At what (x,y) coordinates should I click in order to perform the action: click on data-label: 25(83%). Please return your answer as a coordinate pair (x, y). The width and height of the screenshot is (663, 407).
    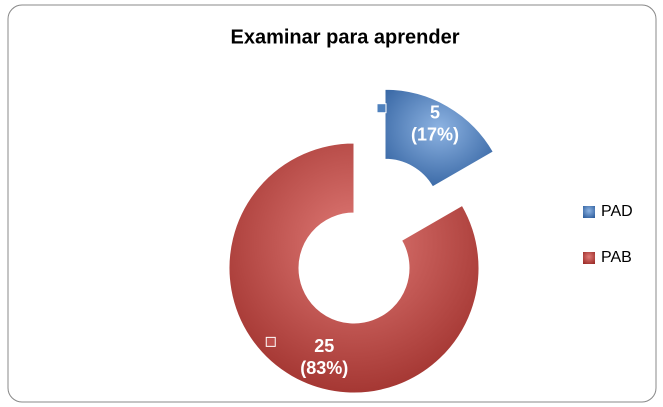
    Looking at the image, I should click on (306, 357).